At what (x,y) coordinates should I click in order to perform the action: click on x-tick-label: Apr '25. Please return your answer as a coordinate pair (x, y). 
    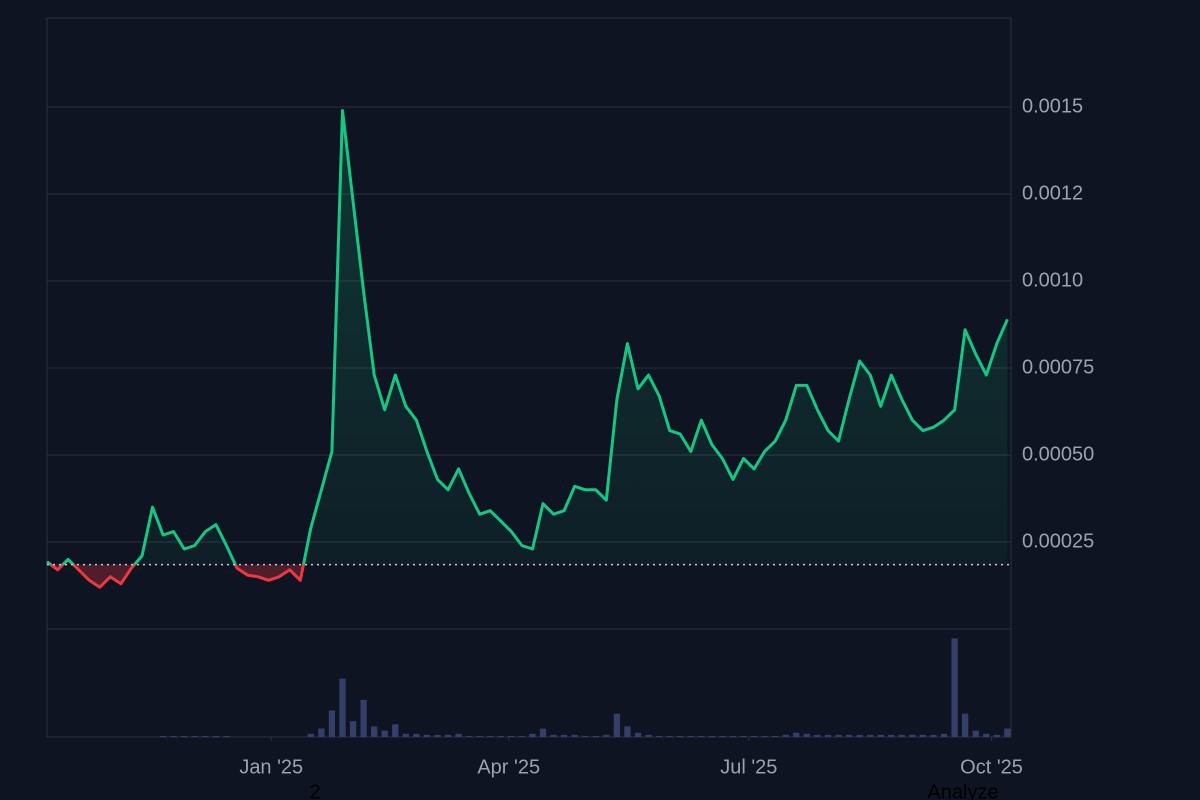
    Looking at the image, I should click on (508, 767).